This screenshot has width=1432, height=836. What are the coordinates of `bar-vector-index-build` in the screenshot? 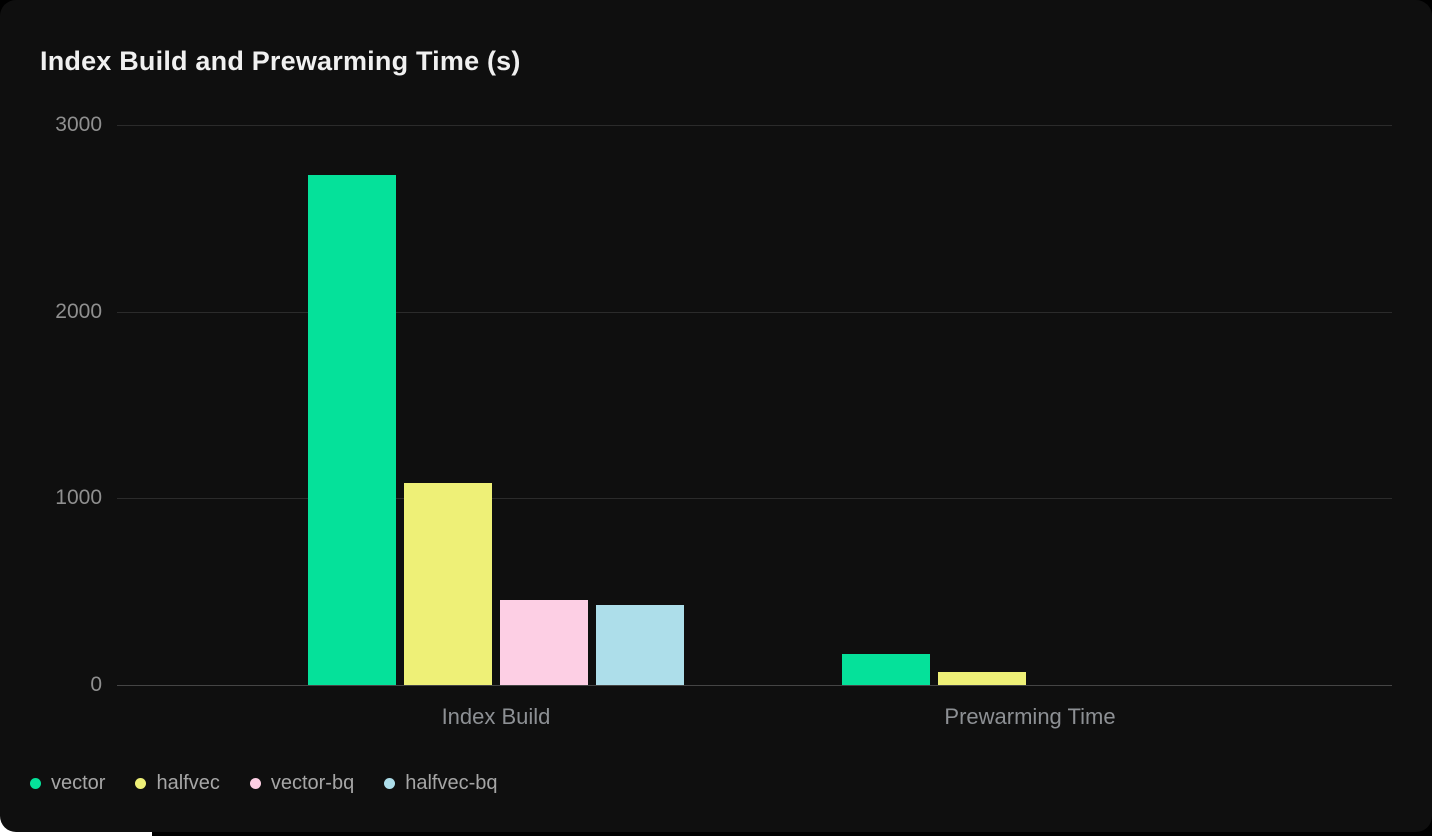 It's located at (352, 430).